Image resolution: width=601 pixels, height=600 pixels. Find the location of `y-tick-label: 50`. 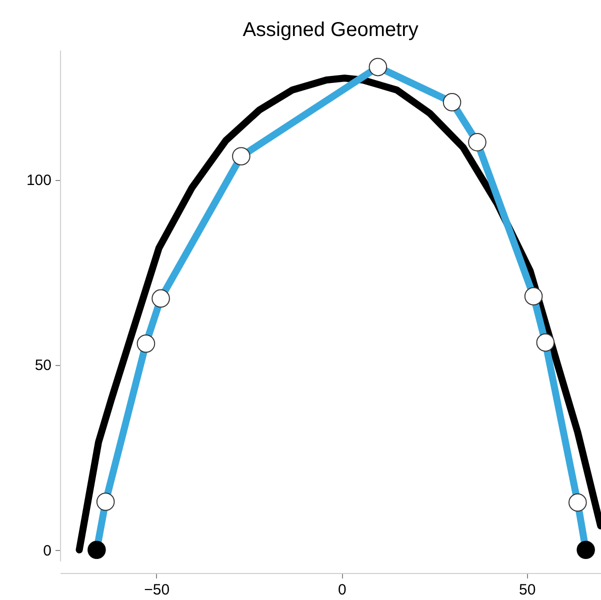

y-tick-label: 50 is located at coordinates (43, 365).